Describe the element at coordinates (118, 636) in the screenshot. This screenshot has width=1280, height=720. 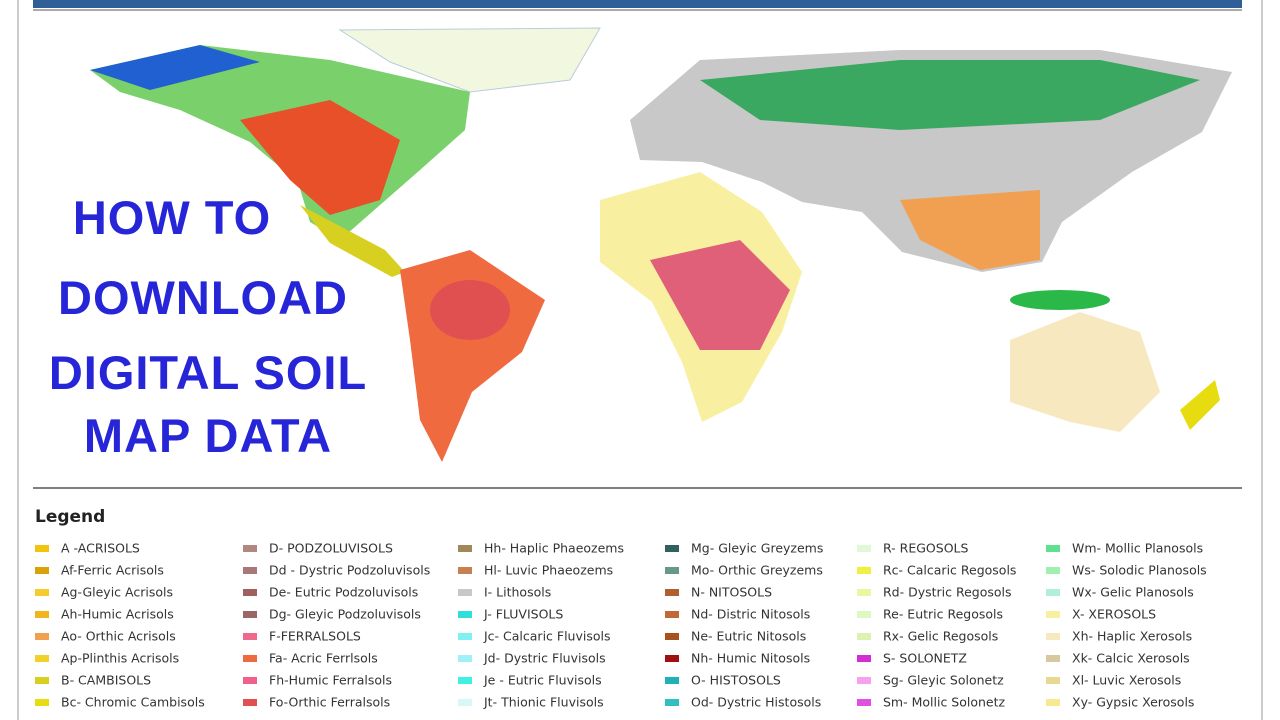
I see `legend-label: Ao- Orthic Acrisols` at that location.